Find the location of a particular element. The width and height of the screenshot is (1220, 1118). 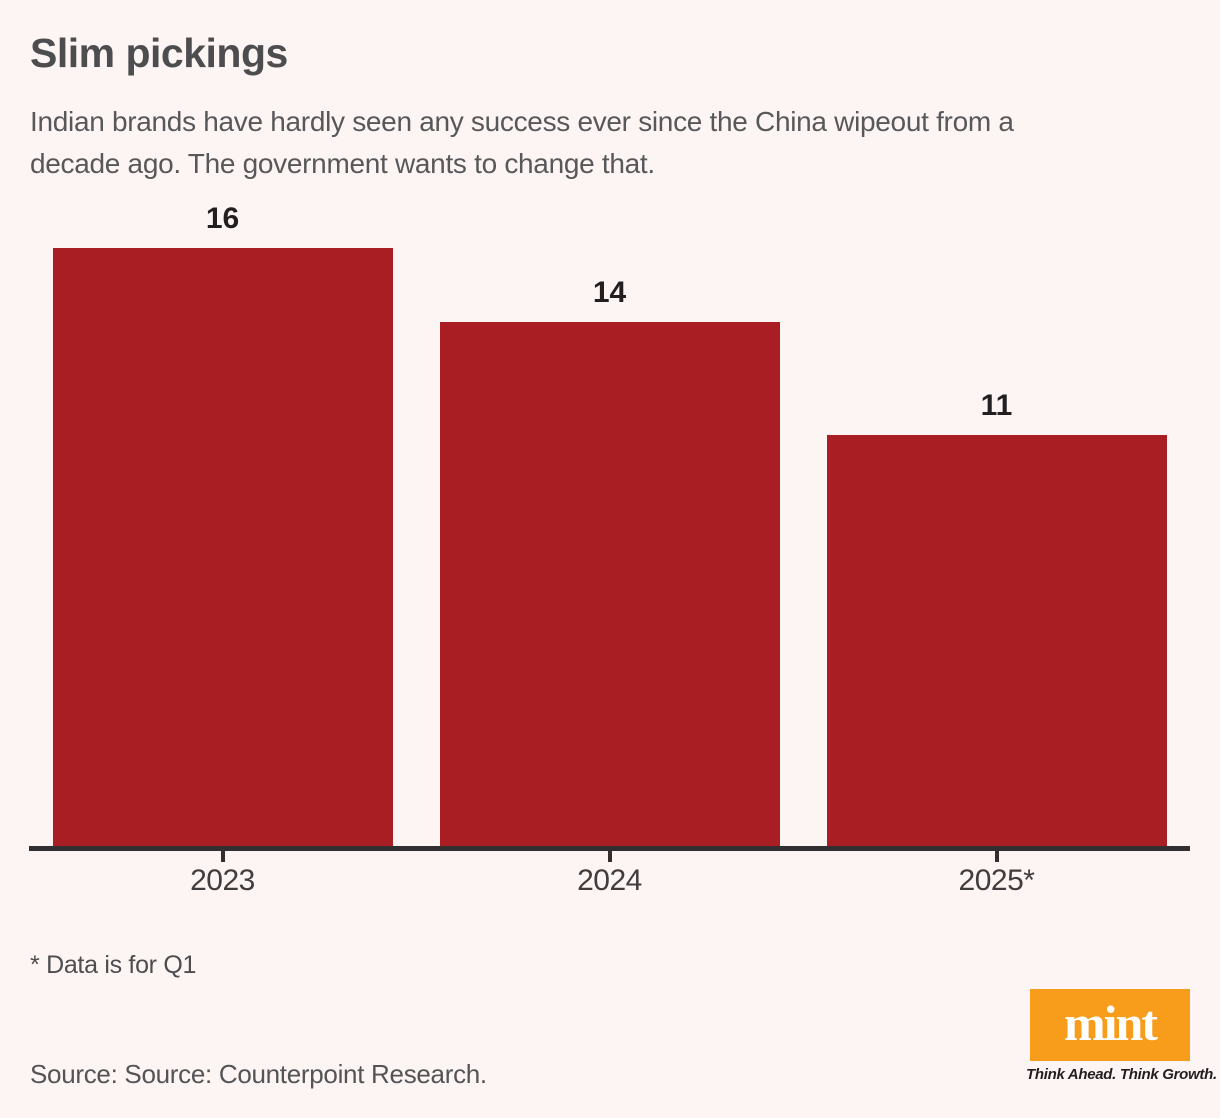

x-axis-line is located at coordinates (609, 848).